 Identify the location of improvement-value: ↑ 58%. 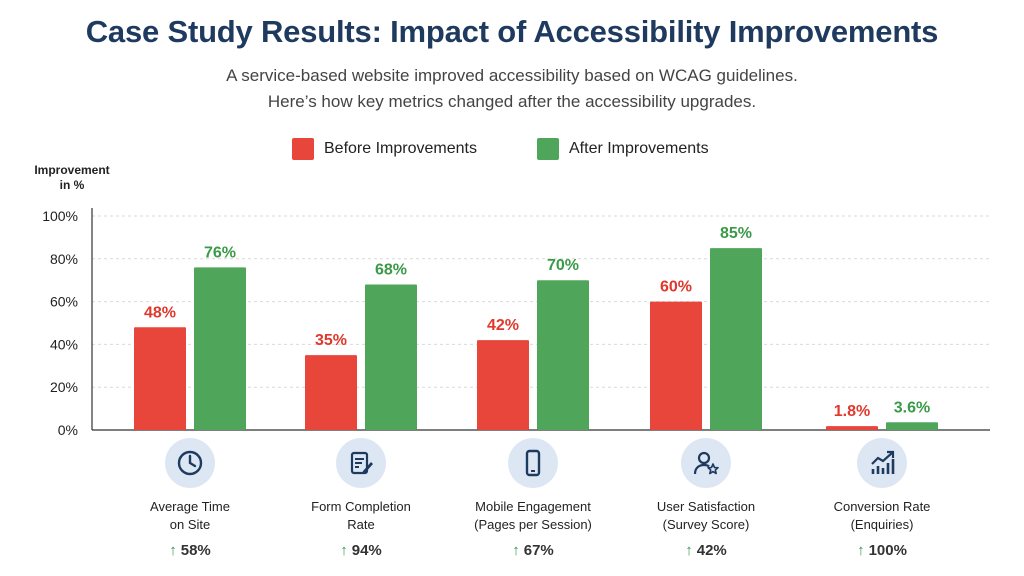
(190, 550).